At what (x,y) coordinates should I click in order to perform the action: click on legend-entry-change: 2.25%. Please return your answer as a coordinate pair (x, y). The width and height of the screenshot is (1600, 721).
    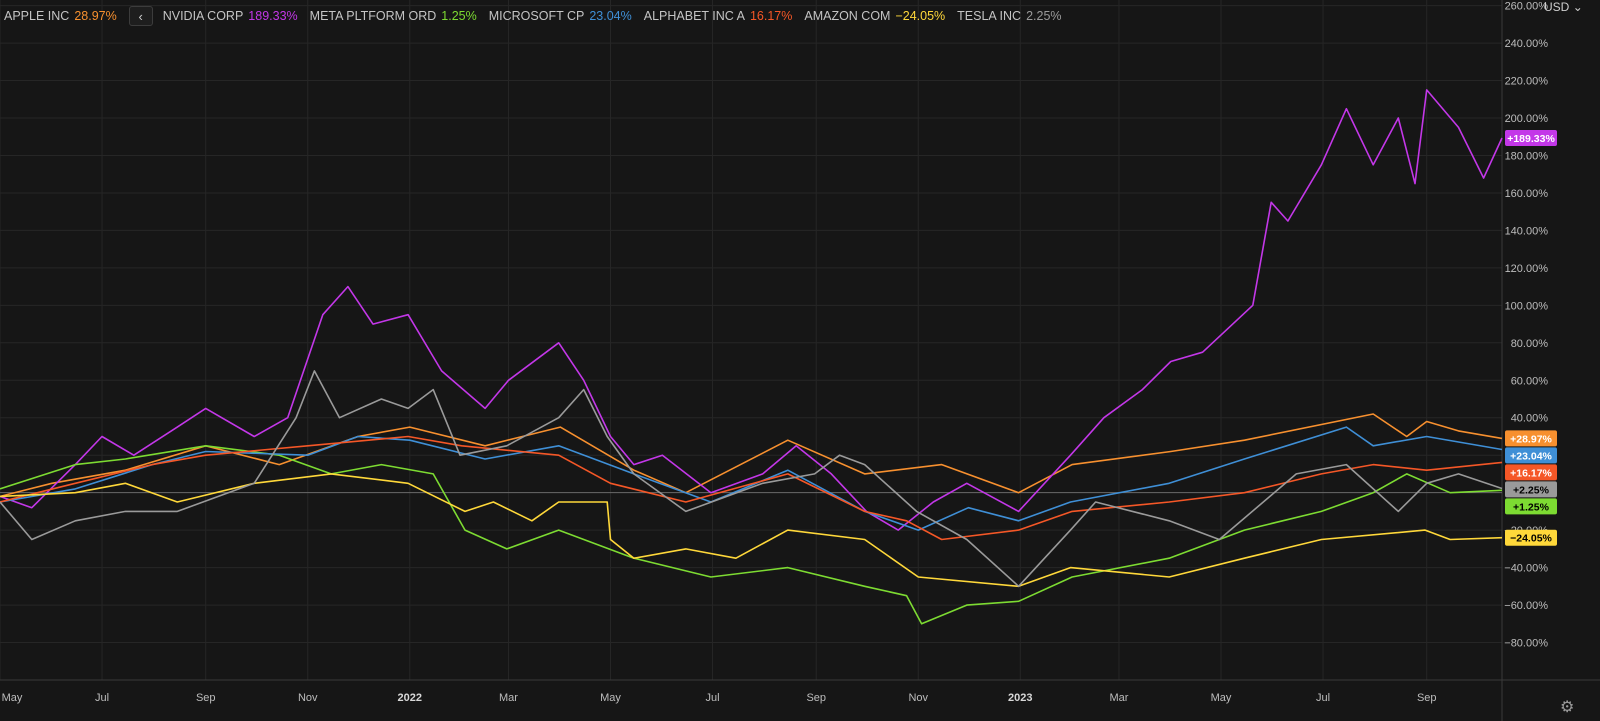
    Looking at the image, I should click on (1044, 16).